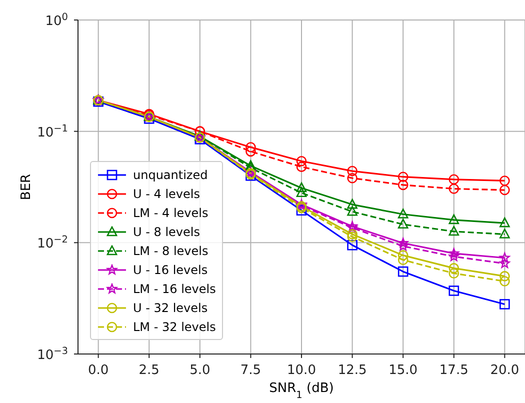 Image resolution: width=525 pixels, height=403 pixels. Describe the element at coordinates (52, 354) in the screenshot. I see `y-tick-label: 10$^{−3}$` at that location.